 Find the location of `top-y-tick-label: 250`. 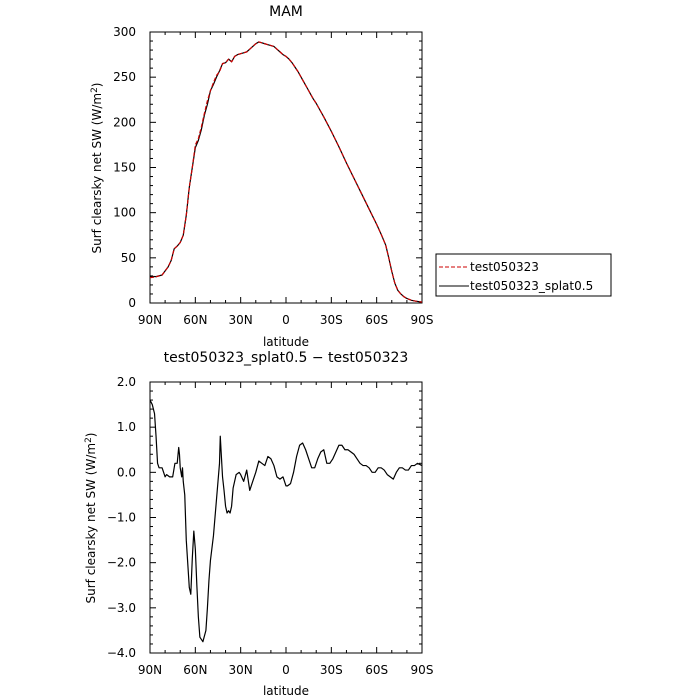

top-y-tick-label: 250 is located at coordinates (124, 77).